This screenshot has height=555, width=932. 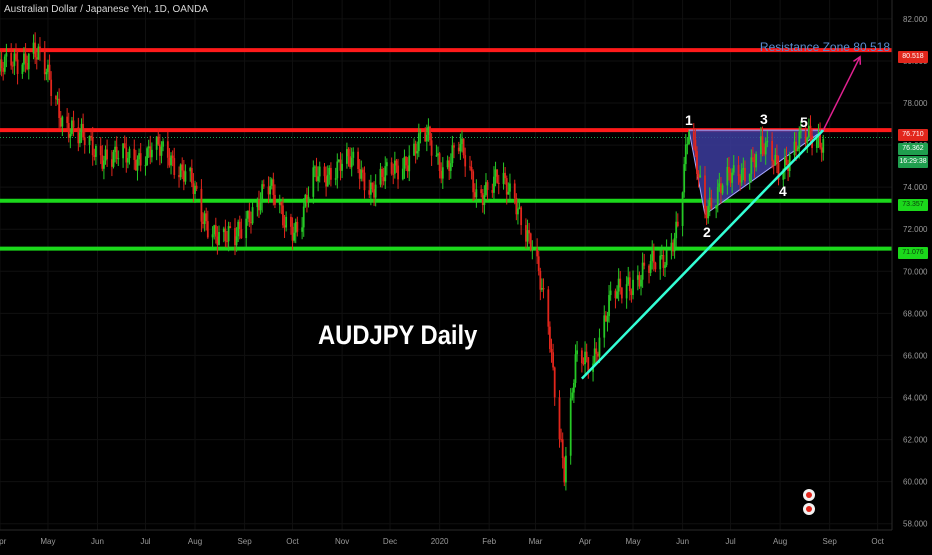 I want to click on tradingview-logo-icon, so click(x=809, y=503).